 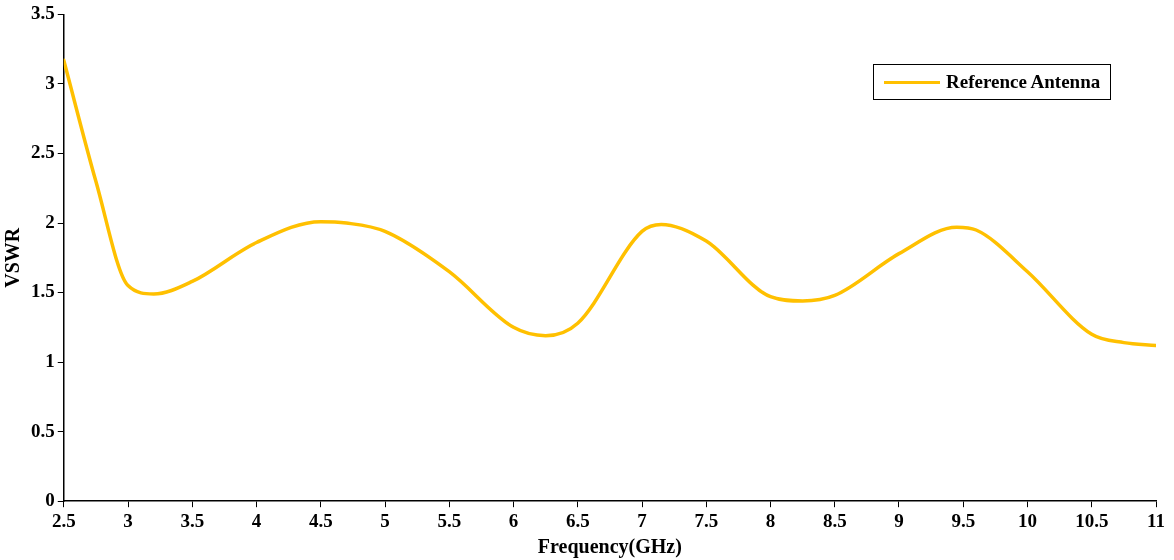 What do you see at coordinates (577, 520) in the screenshot?
I see `x-tick-label: 6.5` at bounding box center [577, 520].